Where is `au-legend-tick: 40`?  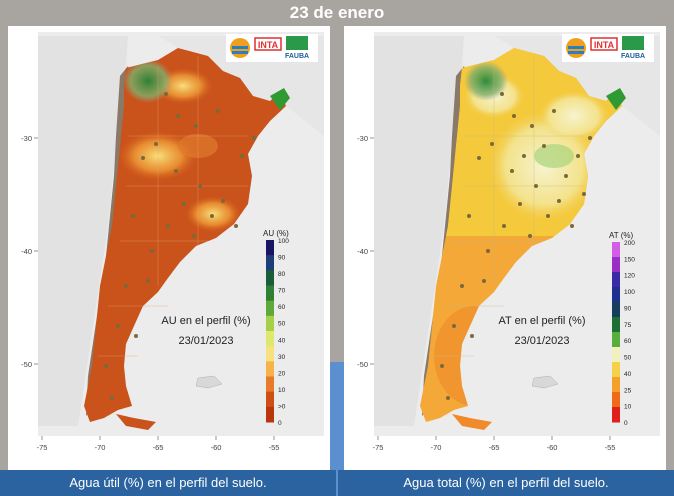 au-legend-tick: 40 is located at coordinates (282, 340).